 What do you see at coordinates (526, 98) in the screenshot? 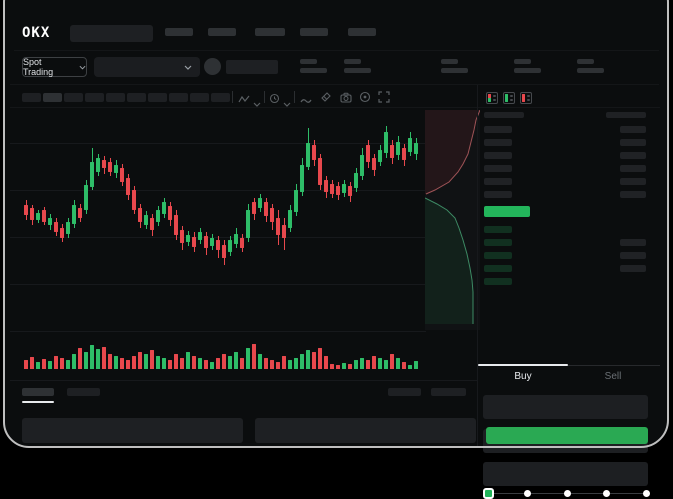
I see `book-asks-only-icon` at bounding box center [526, 98].